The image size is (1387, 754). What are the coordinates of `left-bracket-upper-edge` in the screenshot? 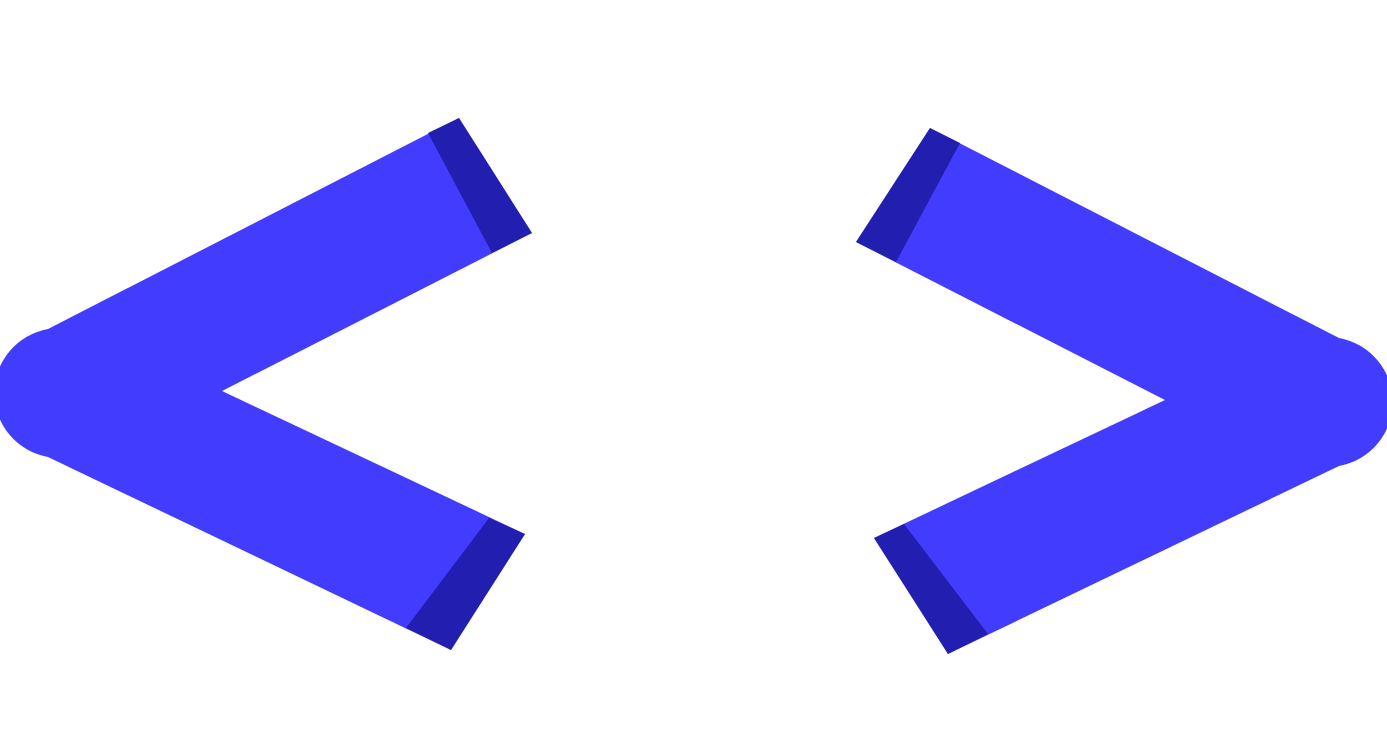 It's located at (480, 185).